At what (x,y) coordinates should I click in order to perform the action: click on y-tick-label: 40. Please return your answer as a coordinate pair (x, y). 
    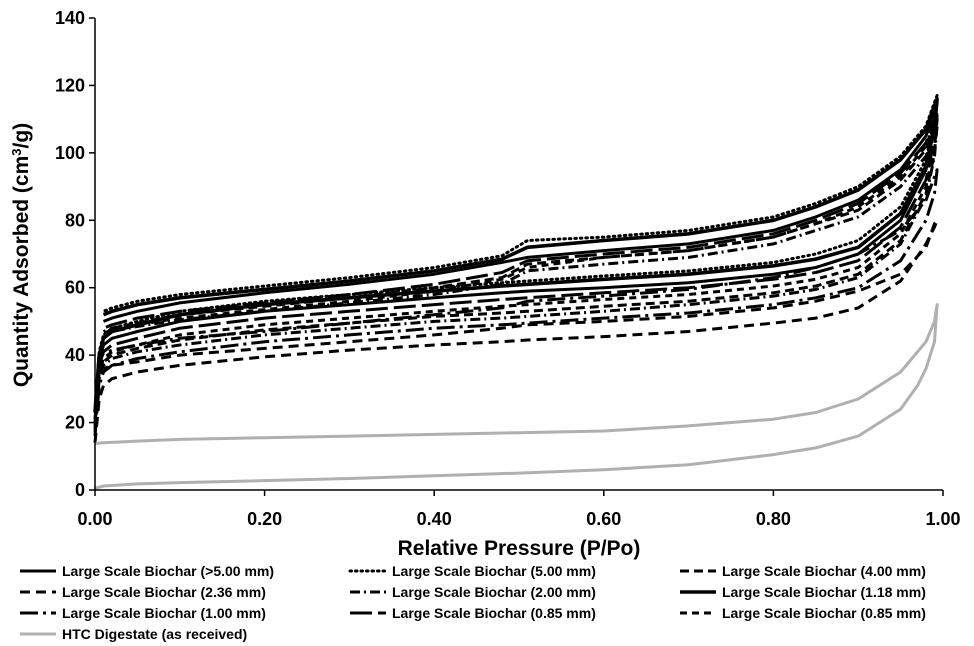
    Looking at the image, I should click on (75, 355).